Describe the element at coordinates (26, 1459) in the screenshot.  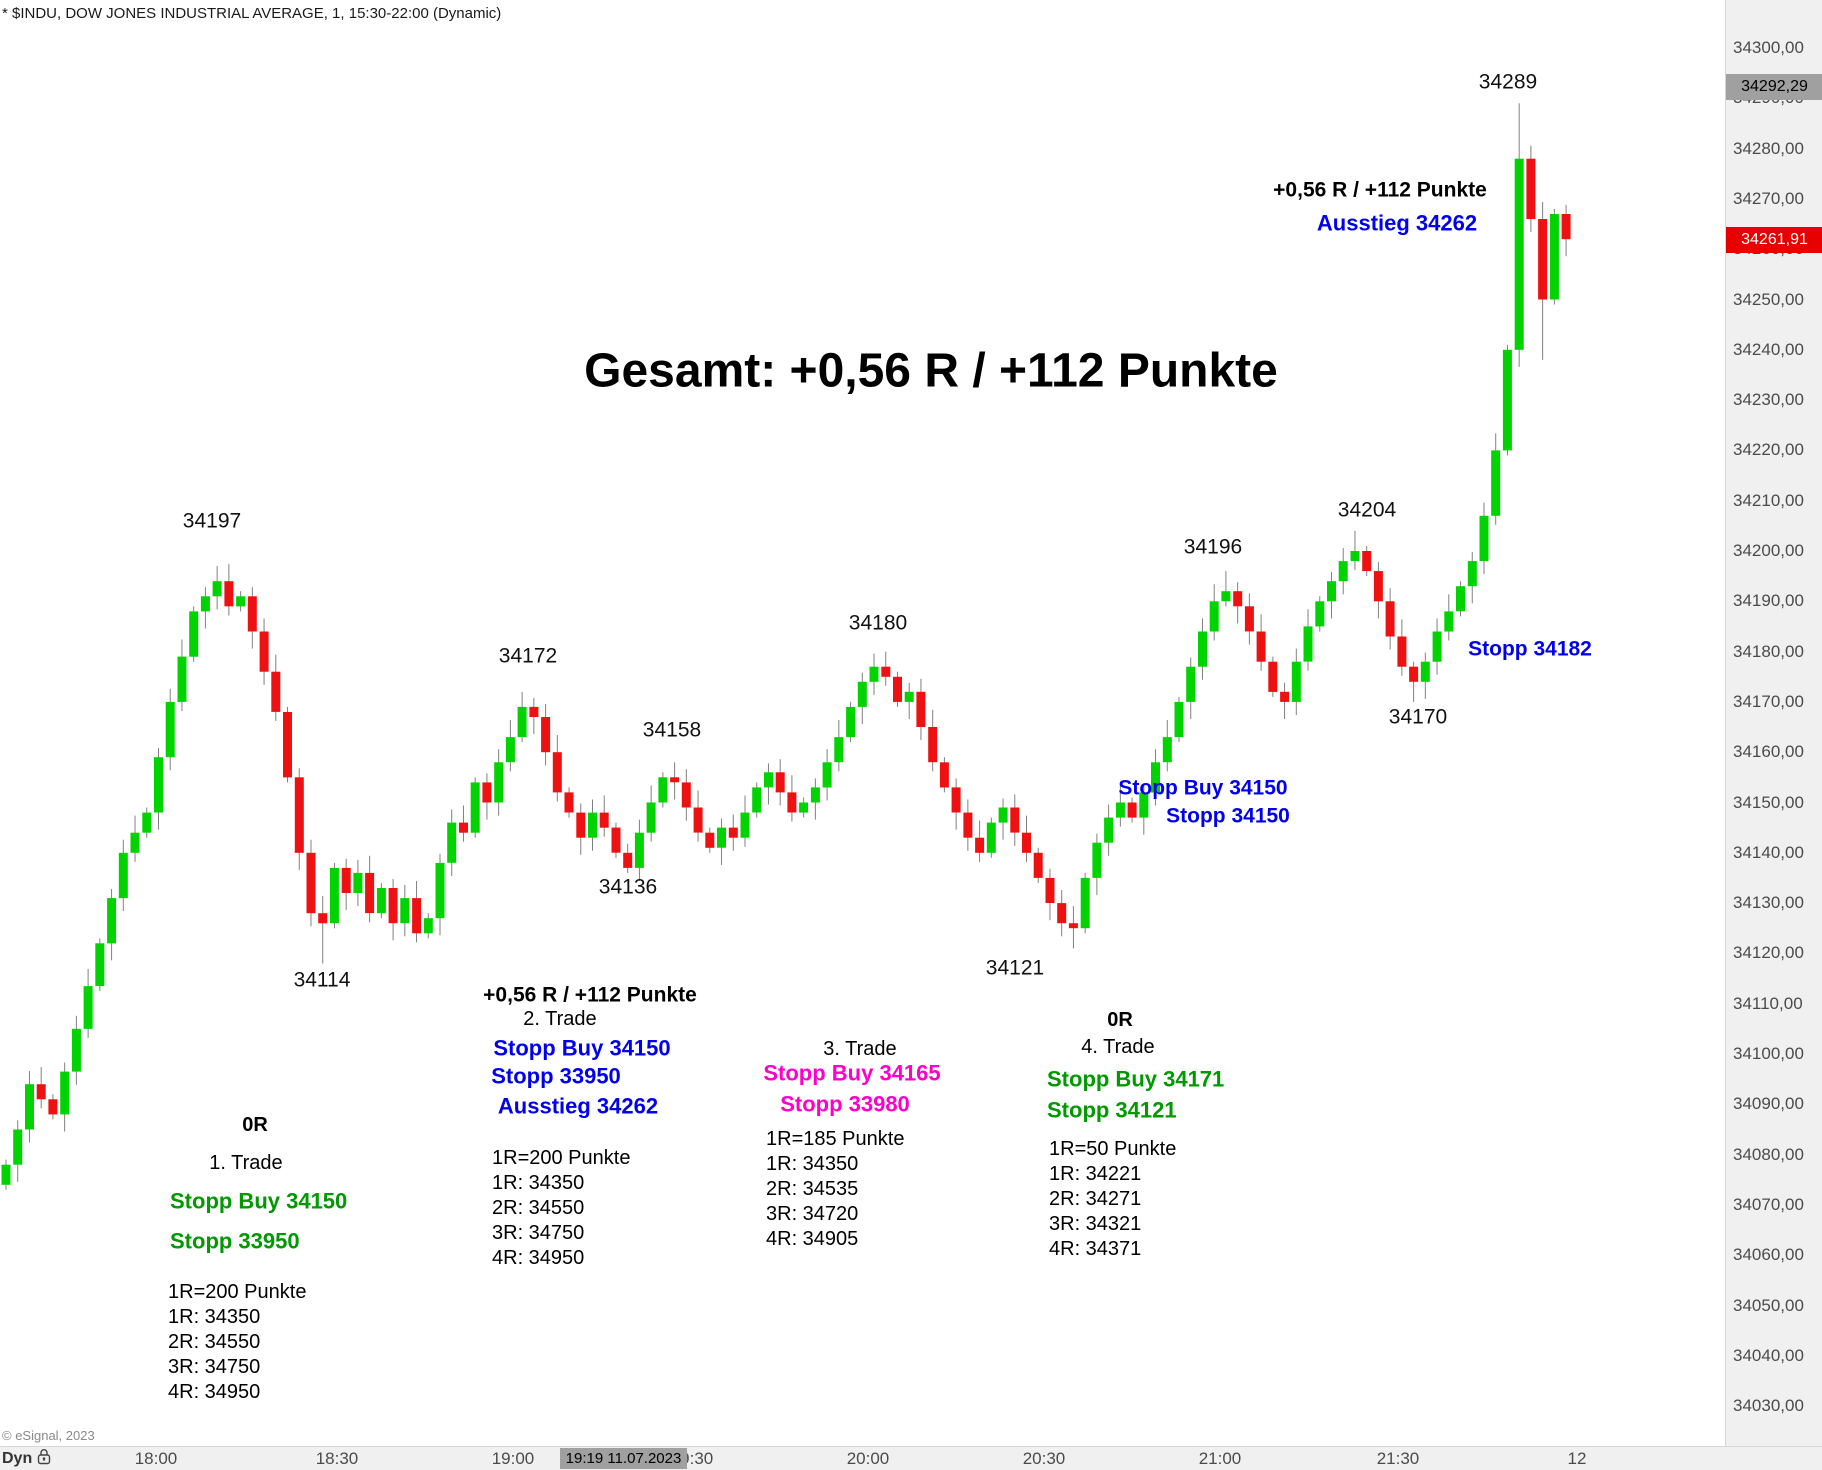
I see `dyn-toggle: Dyn` at that location.